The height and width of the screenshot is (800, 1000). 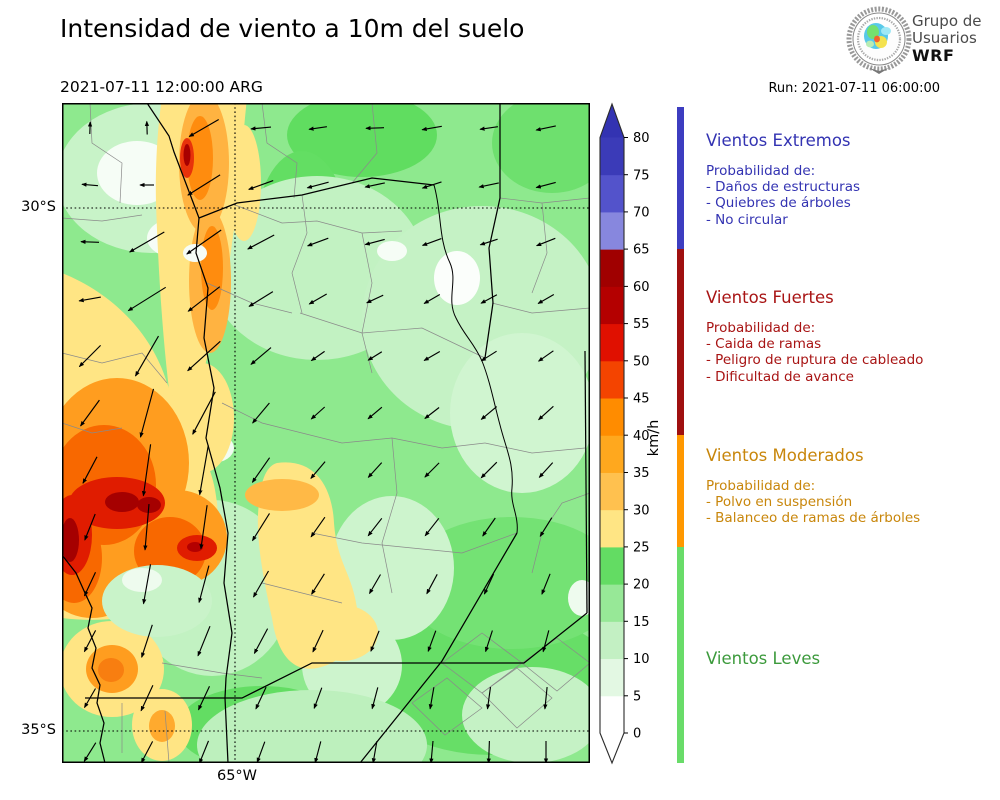 What do you see at coordinates (641, 250) in the screenshot?
I see `svg-text: 65` at bounding box center [641, 250].